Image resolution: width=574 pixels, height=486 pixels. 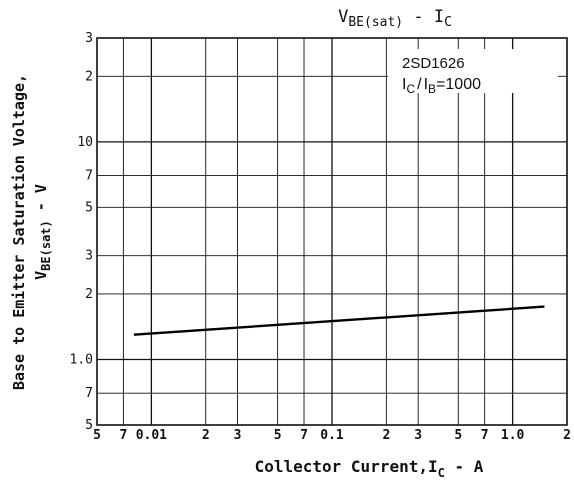 I want to click on series-line, so click(x=339, y=320).